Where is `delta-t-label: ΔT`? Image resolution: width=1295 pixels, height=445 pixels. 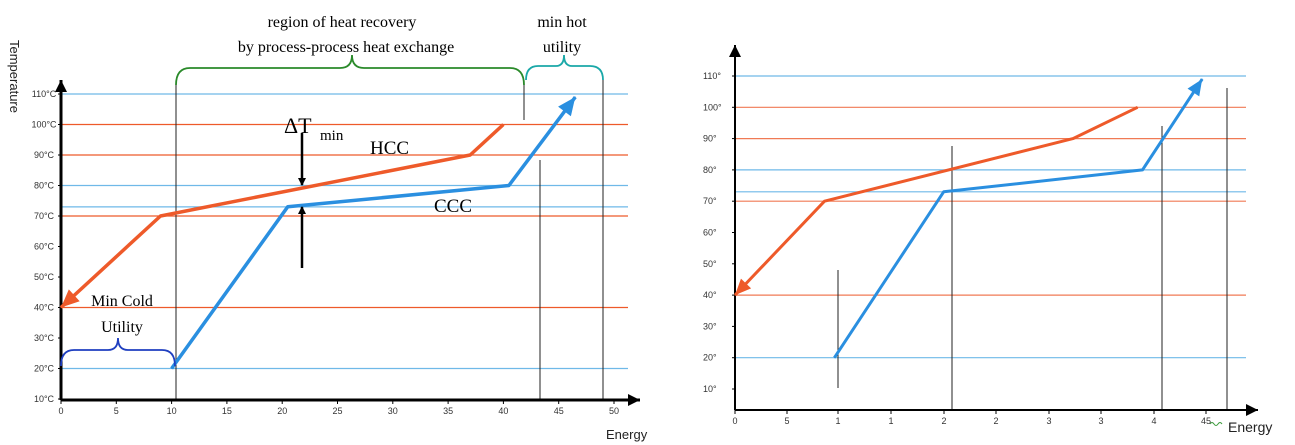 delta-t-label: ΔT is located at coordinates (298, 125).